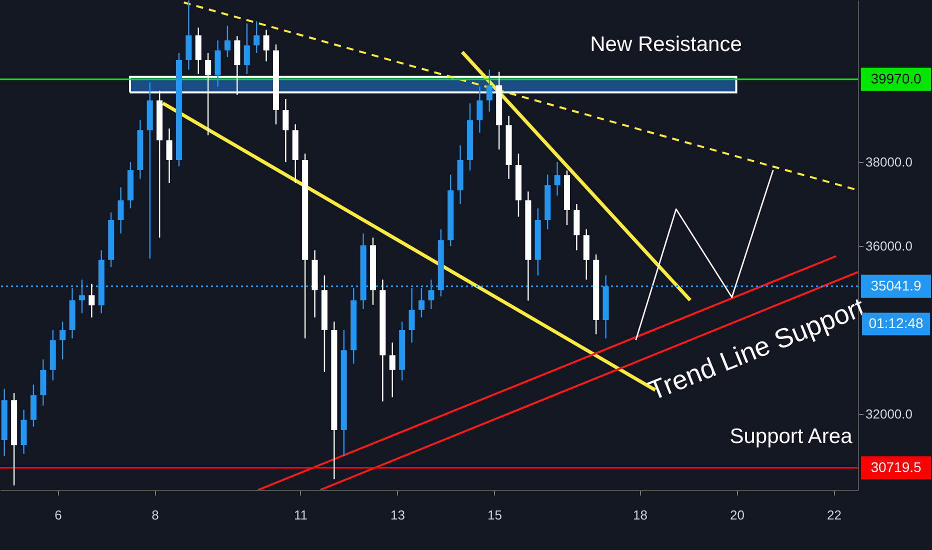 The height and width of the screenshot is (550, 932). What do you see at coordinates (666, 44) in the screenshot?
I see `annotation: New Resistance` at bounding box center [666, 44].